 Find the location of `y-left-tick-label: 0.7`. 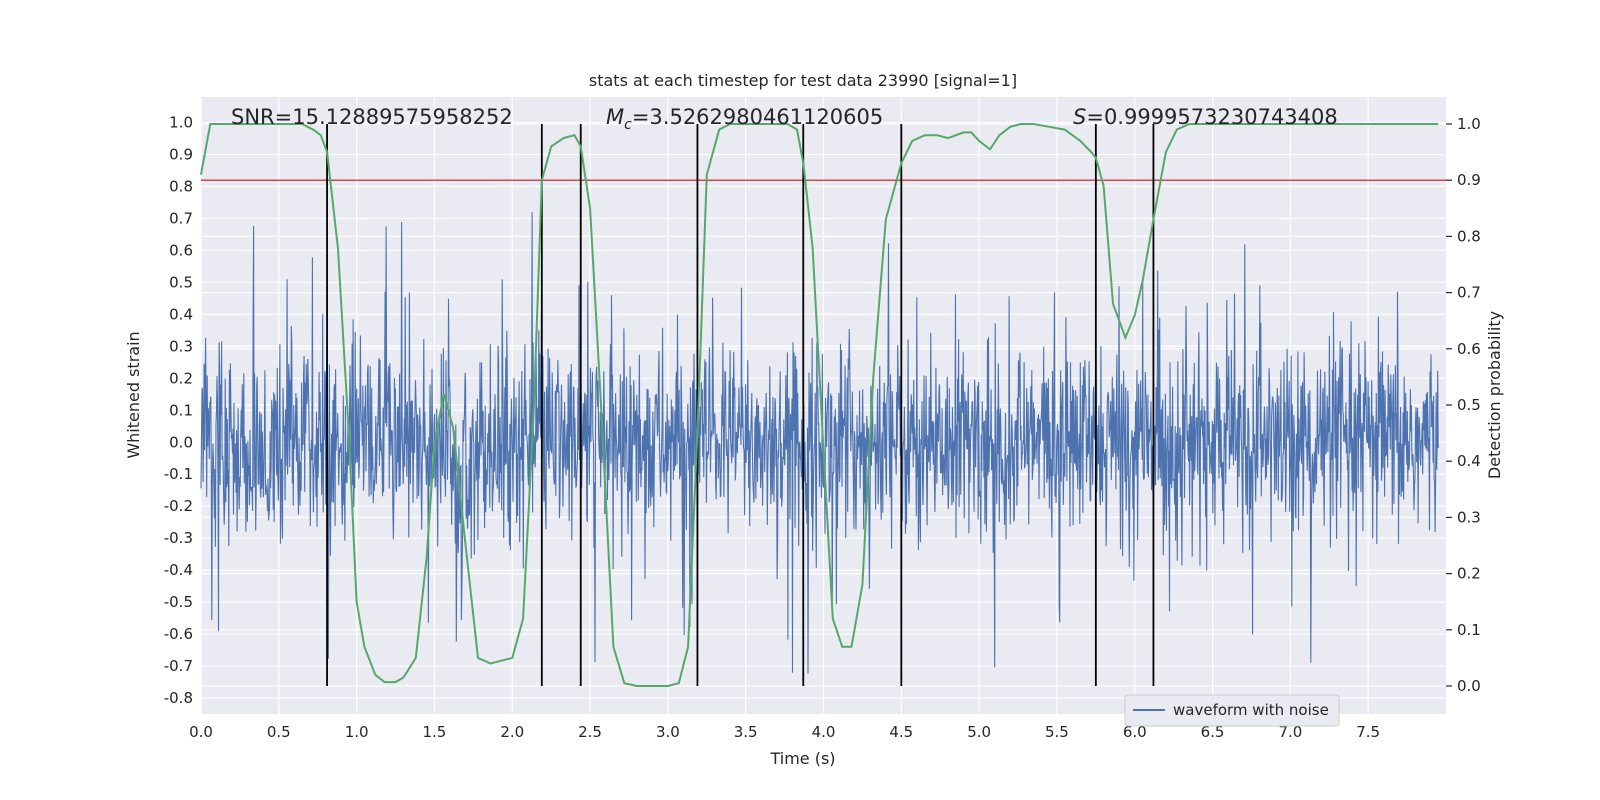

y-left-tick-label: 0.7 is located at coordinates (181, 218).